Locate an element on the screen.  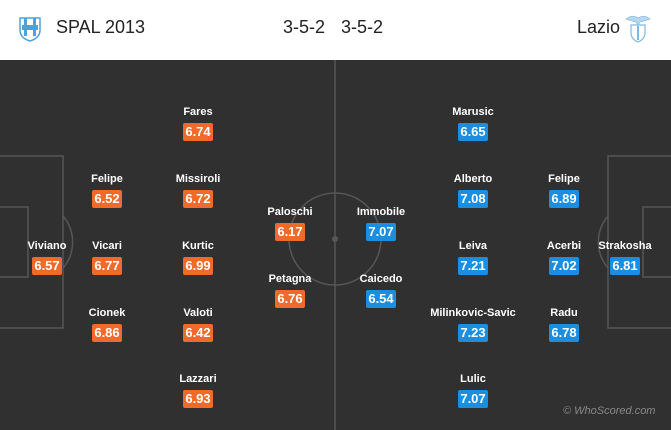
player-rating: 6.76 is located at coordinates (290, 299).